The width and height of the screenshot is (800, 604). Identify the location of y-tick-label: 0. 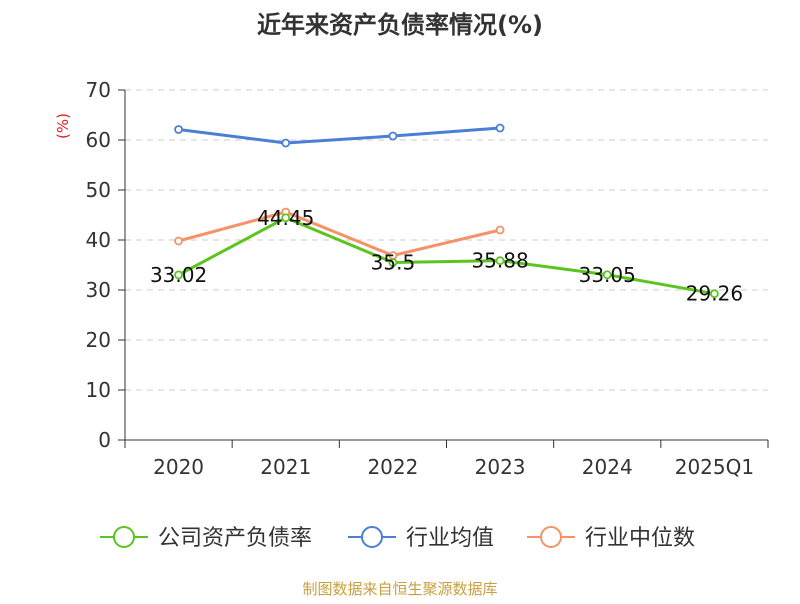
(104, 440).